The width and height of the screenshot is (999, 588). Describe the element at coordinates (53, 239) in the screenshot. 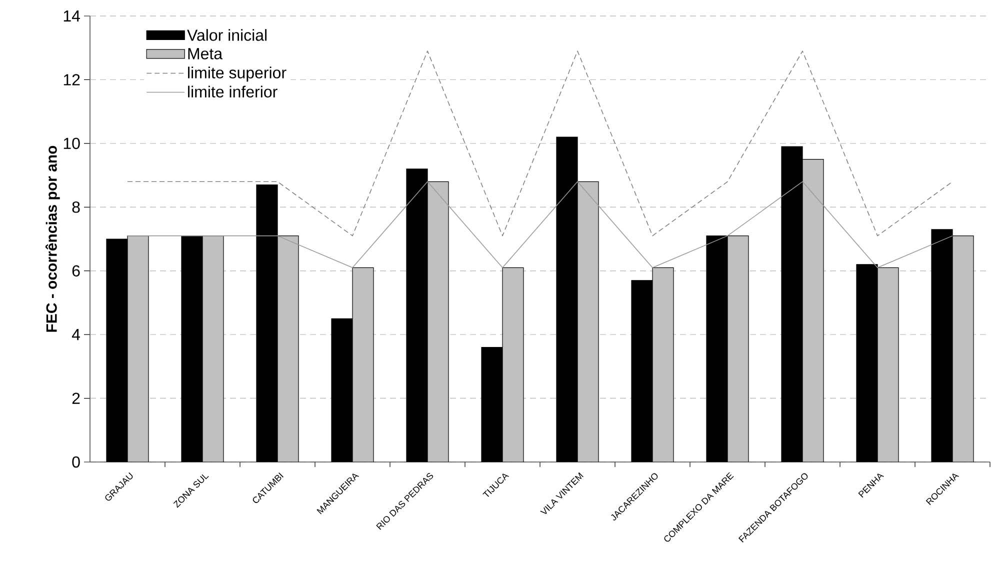

I see `y-axis-title: FEC - ocorrências por ano` at that location.